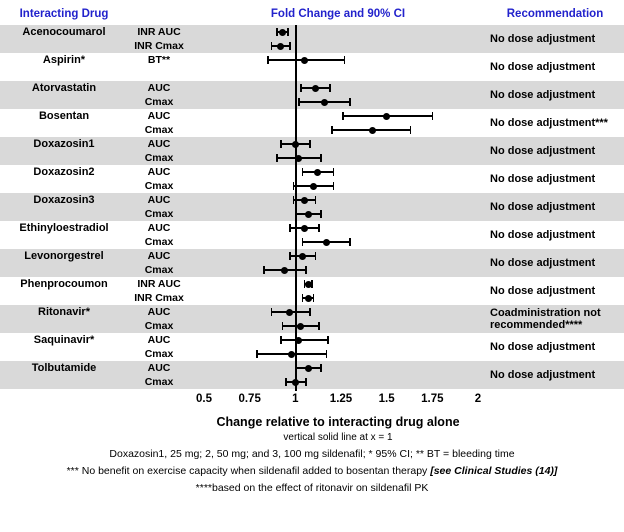 Image resolution: width=624 pixels, height=532 pixels. Describe the element at coordinates (64, 144) in the screenshot. I see `drug-name: Doxazosin1` at that location.